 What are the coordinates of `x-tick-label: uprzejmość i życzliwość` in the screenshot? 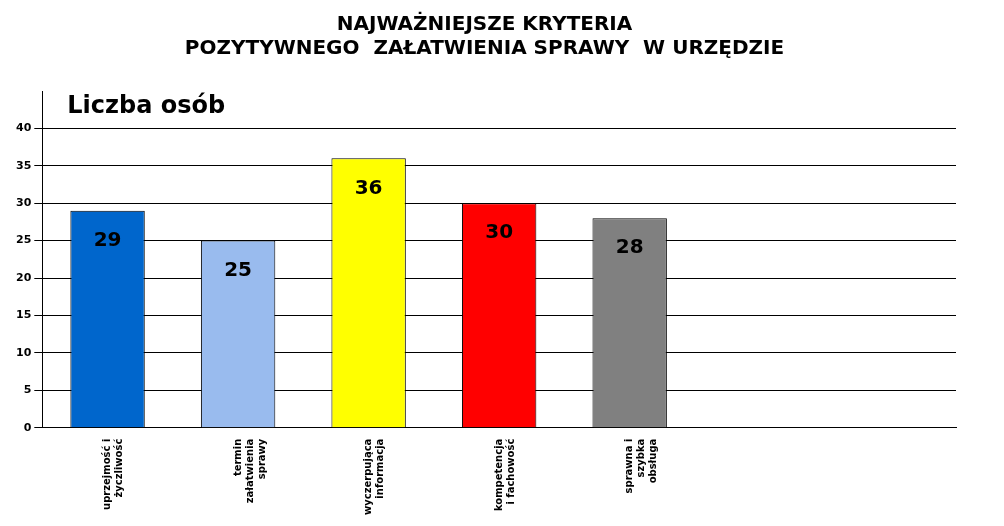 It's located at (113, 474).